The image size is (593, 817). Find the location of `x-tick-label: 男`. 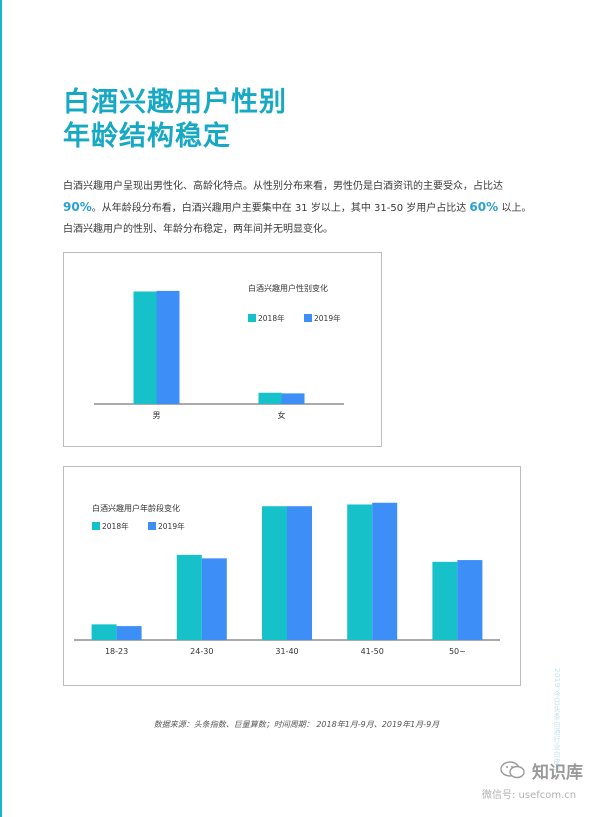

x-tick-label: 男 is located at coordinates (157, 415).